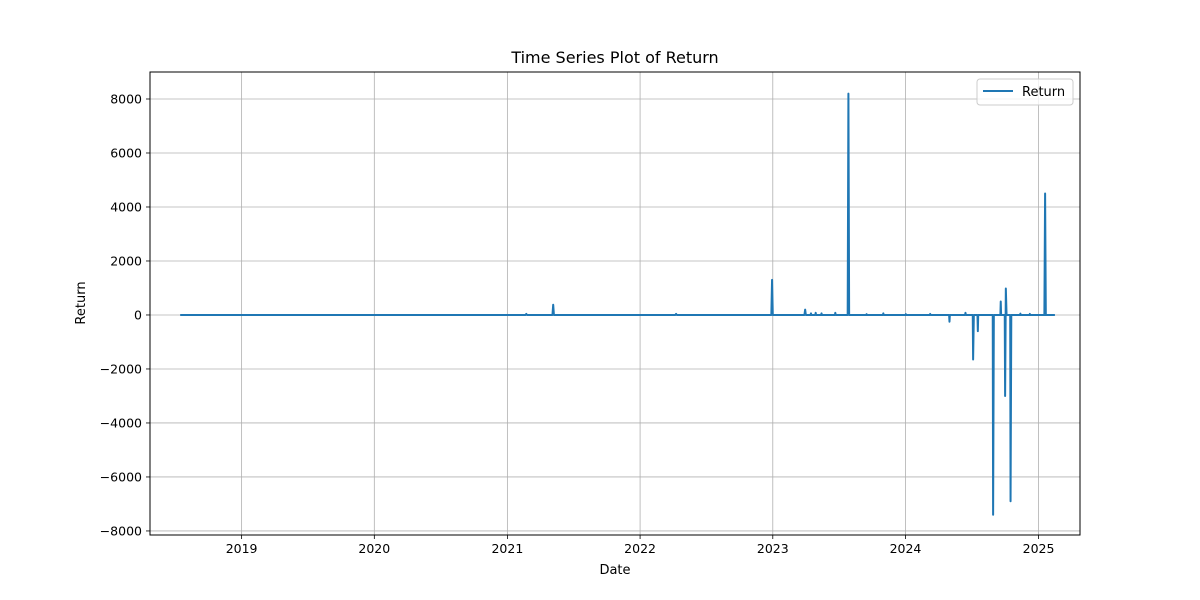 Image resolution: width=1200 pixels, height=600 pixels. Describe the element at coordinates (126, 206) in the screenshot. I see `y-tick-label: 4000` at that location.